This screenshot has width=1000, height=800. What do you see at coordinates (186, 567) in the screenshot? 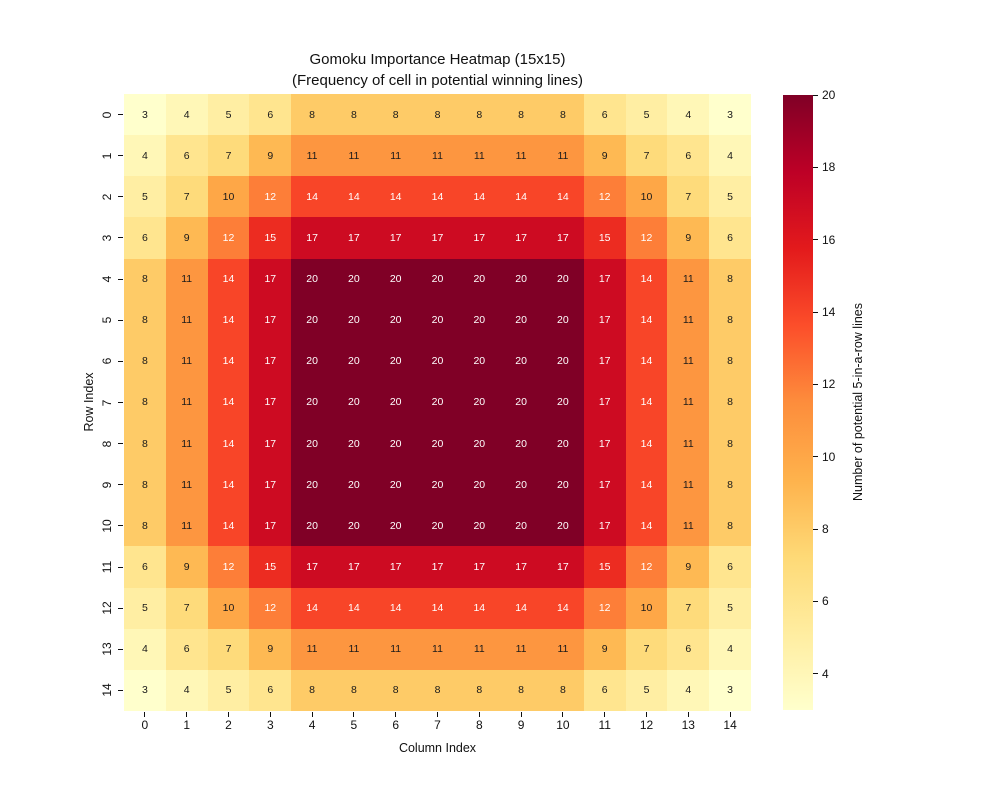
I see `heatmap-cell: 9` at bounding box center [186, 567].